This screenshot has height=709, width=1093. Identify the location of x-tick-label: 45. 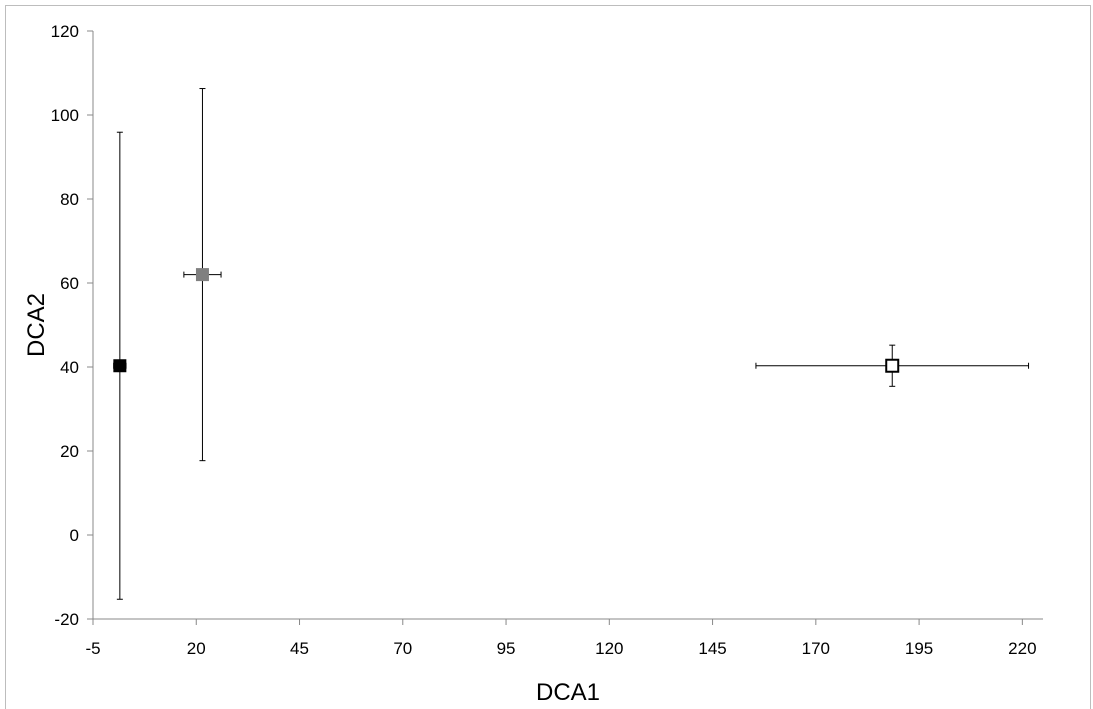
(299, 648).